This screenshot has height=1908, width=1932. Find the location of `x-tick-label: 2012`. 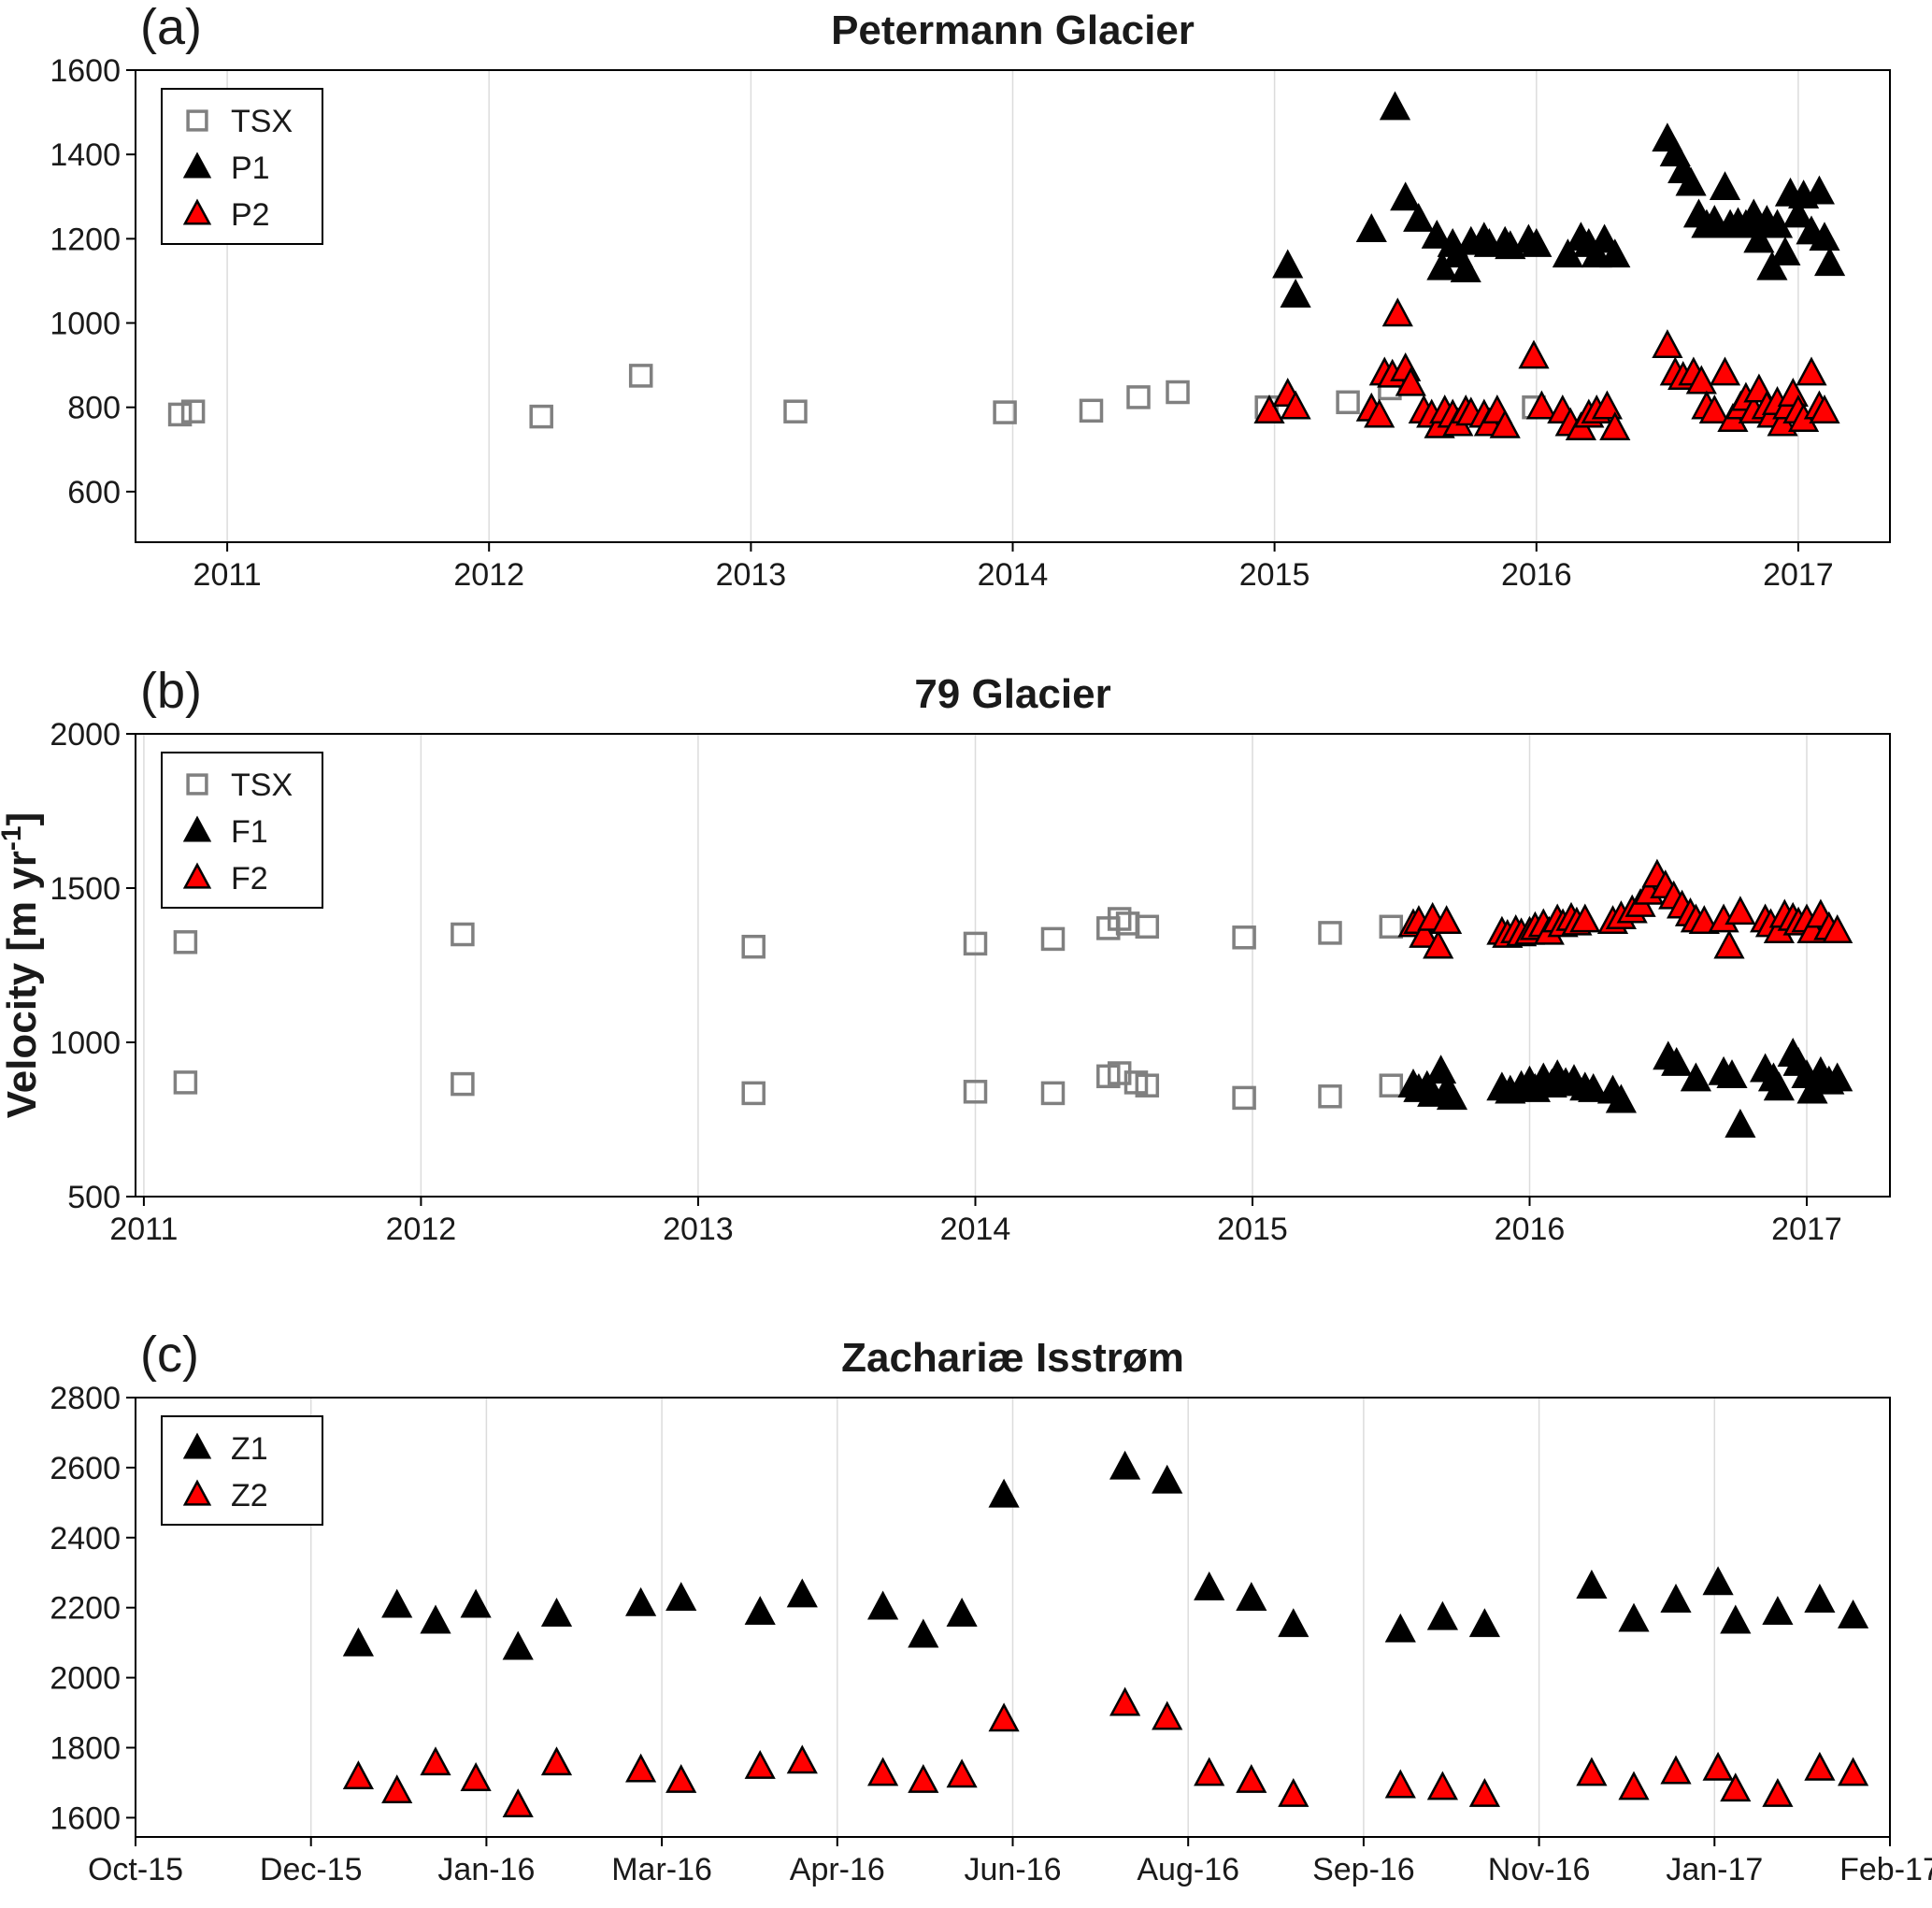

x-tick-label: 2012 is located at coordinates (489, 575).